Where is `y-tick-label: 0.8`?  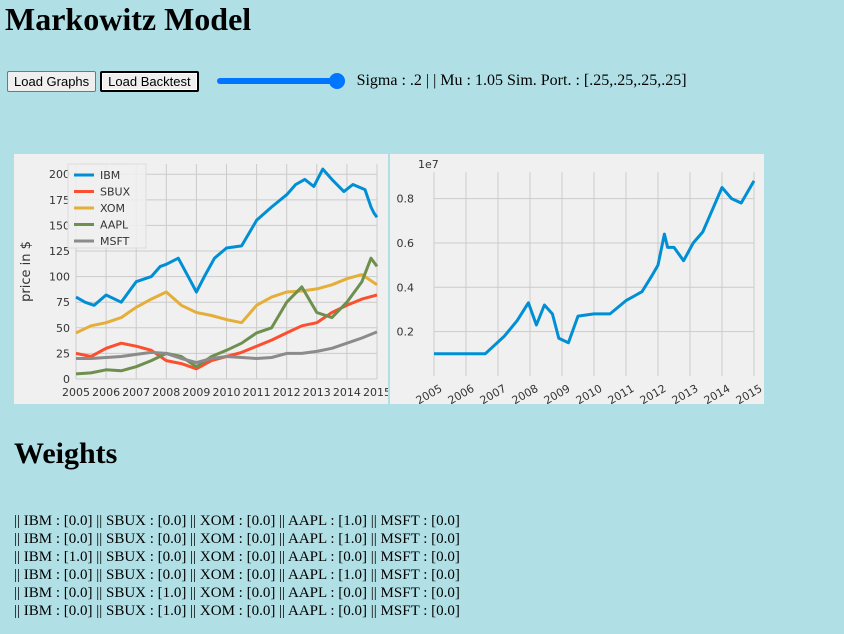 y-tick-label: 0.8 is located at coordinates (406, 199).